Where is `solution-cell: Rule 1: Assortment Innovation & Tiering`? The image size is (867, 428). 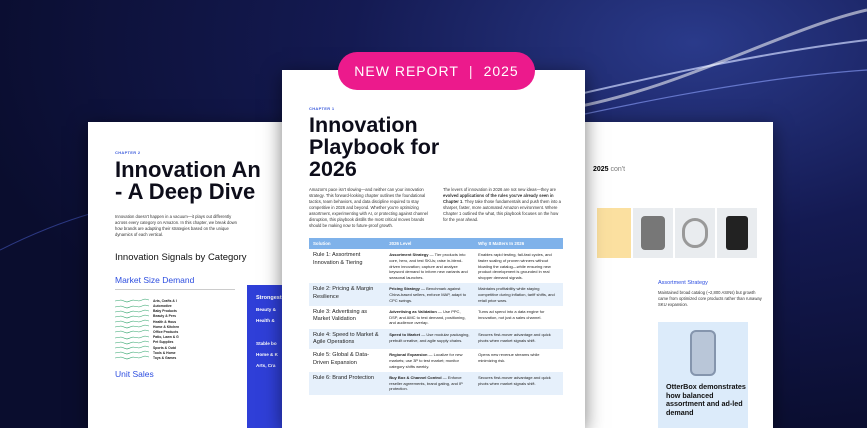 solution-cell: Rule 1: Assortment Innovation & Tiering is located at coordinates (338, 259).